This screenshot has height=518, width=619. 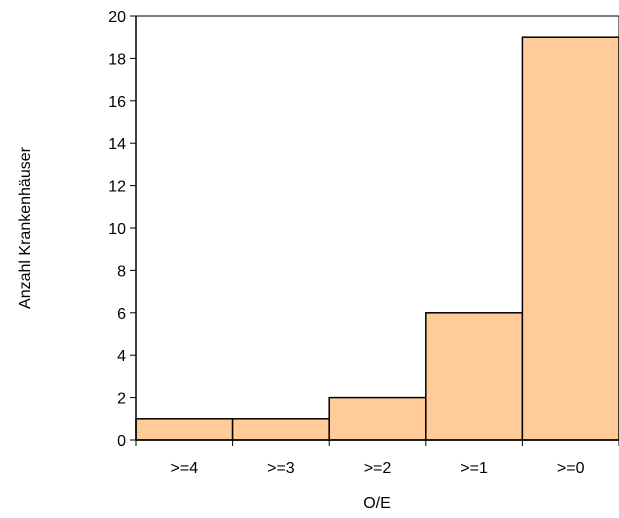 I want to click on y-tick-label: 4, so click(x=121, y=356).